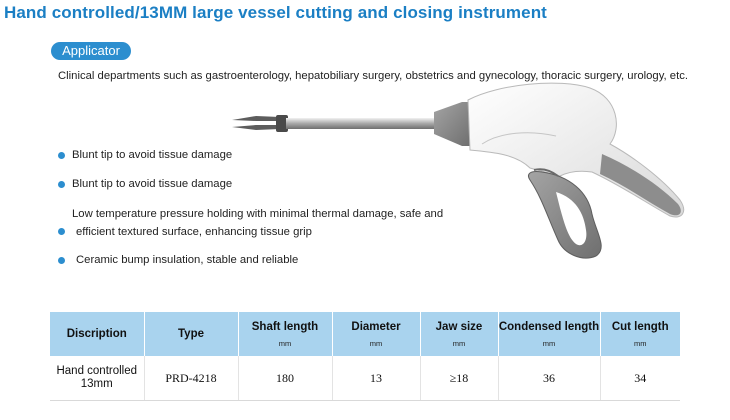 The width and height of the screenshot is (730, 420). I want to click on col-header-condensed-length: Condensed length mm, so click(549, 334).